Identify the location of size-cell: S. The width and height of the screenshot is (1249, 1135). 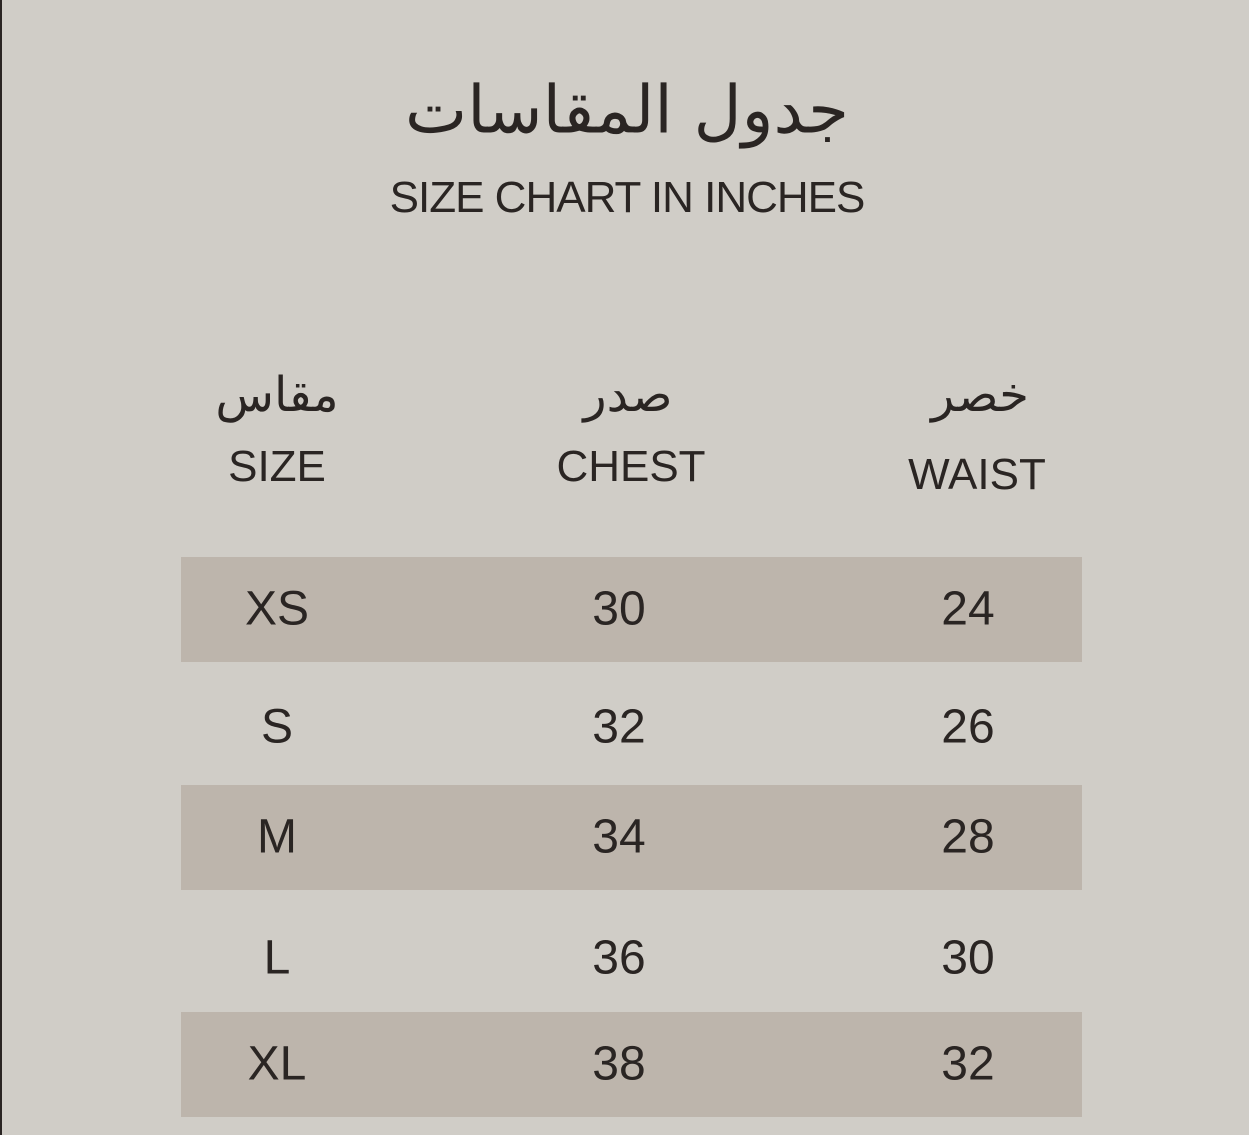
(277, 727).